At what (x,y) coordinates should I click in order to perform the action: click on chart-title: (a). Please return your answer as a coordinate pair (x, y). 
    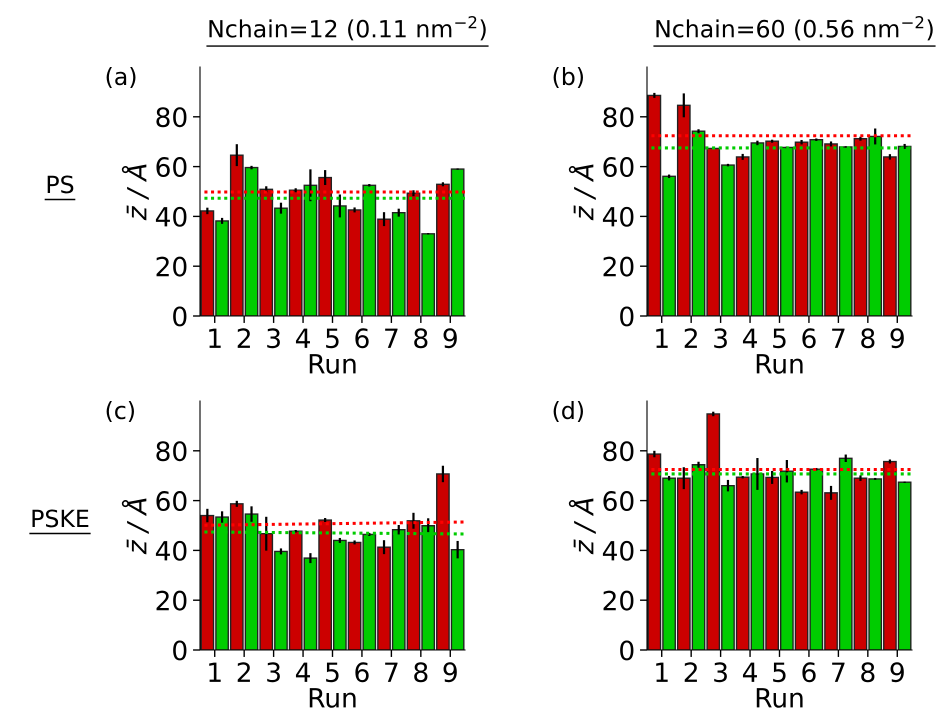
    Looking at the image, I should click on (121, 77).